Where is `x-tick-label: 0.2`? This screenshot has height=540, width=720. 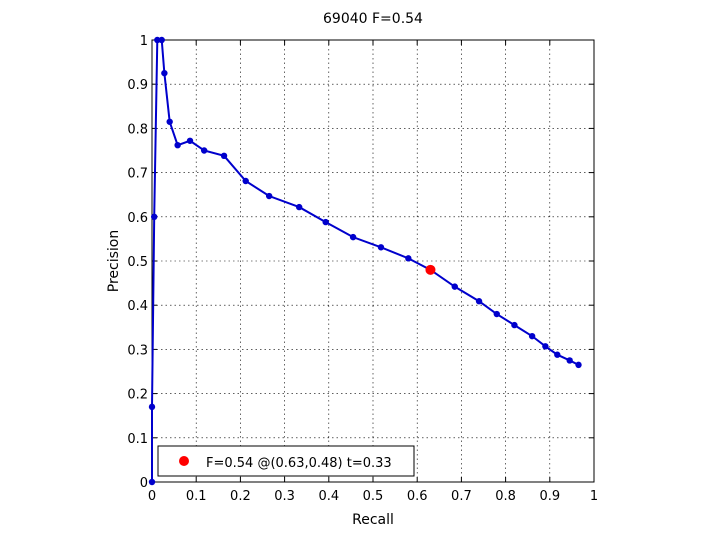
x-tick-label: 0.2 is located at coordinates (240, 496).